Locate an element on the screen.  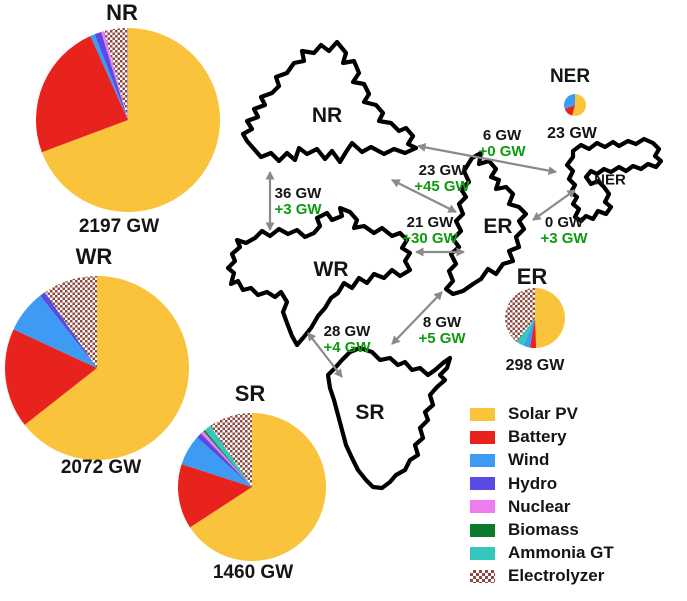
link-label-er-ner: 0 GW +3 GW is located at coordinates (563, 231).